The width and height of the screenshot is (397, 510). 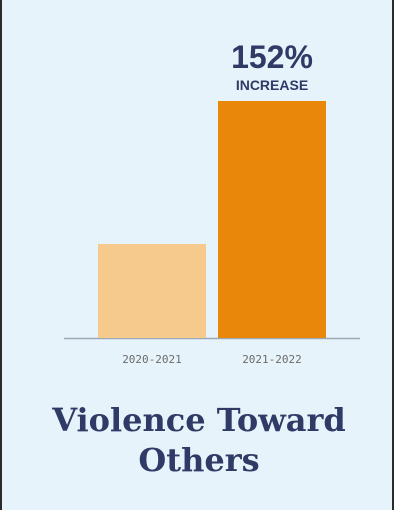 I want to click on chart-title-line-2: Others, so click(x=199, y=460).